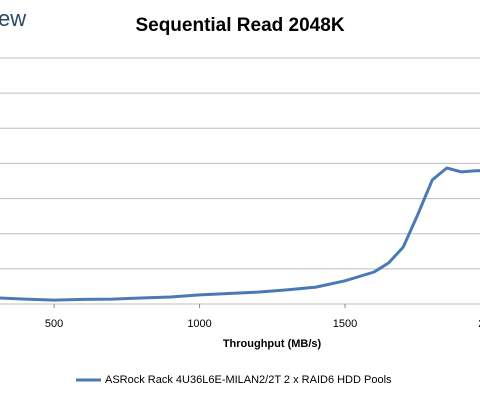 This screenshot has height=401, width=480. What do you see at coordinates (13, 18) in the screenshot?
I see `logo: ew` at bounding box center [13, 18].